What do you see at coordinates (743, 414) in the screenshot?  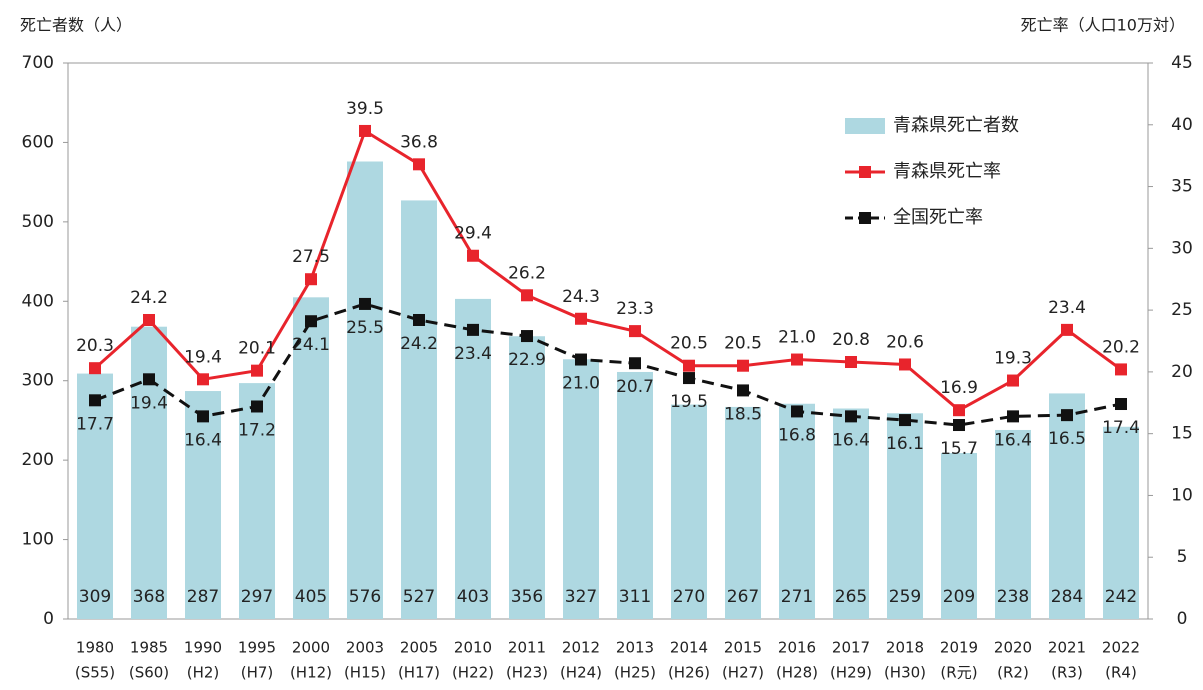 I see `line-value-label: 18.5` at bounding box center [743, 414].